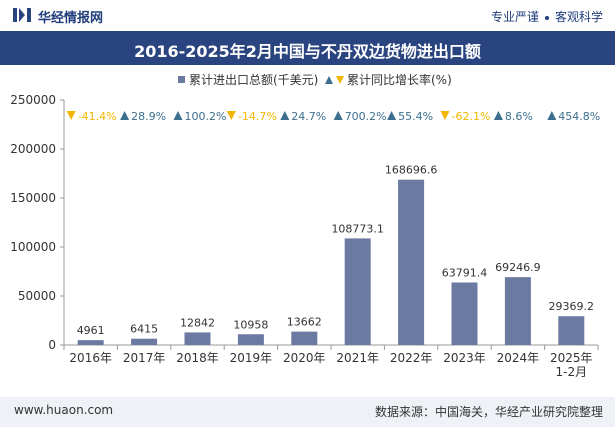  I want to click on huajing-logo-icon, so click(22, 15).